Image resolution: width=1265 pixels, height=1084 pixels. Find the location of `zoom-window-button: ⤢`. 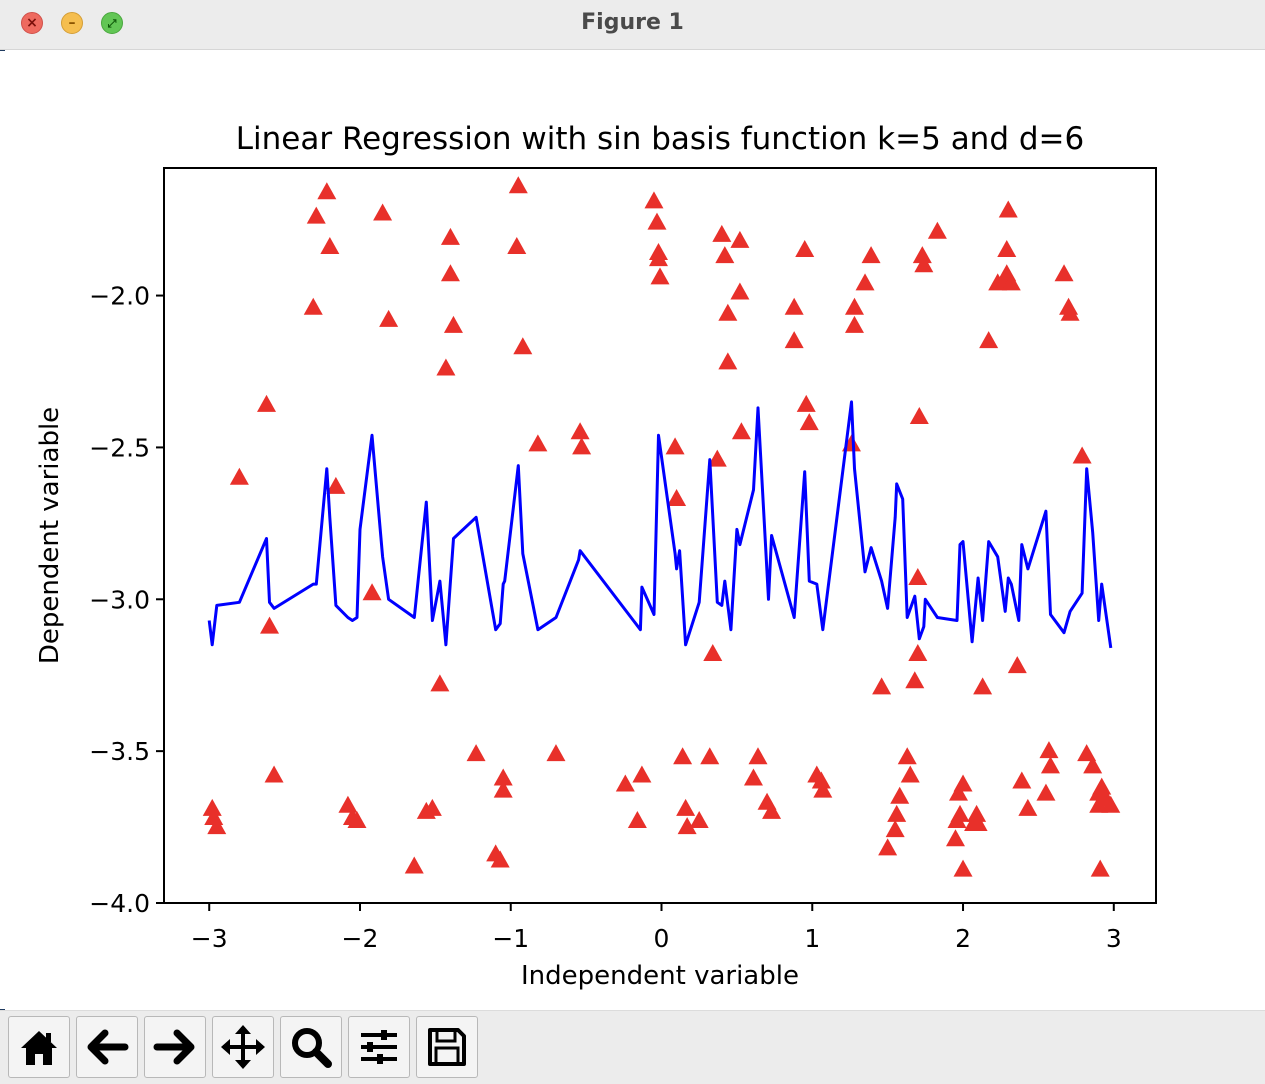

zoom-window-button: ⤢ is located at coordinates (112, 23).